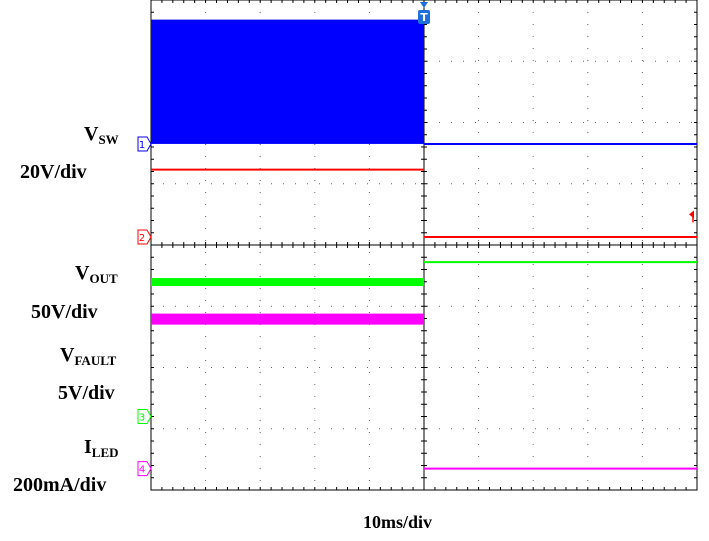 Image resolution: width=709 pixels, height=541 pixels. I want to click on vfault-label: VFAULT, so click(88, 356).